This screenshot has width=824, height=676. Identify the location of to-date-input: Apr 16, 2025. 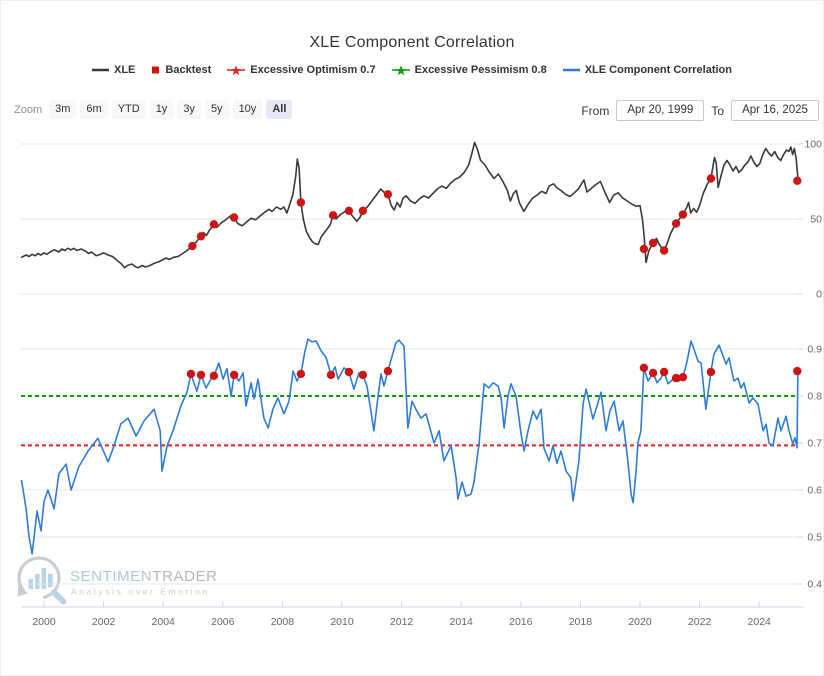
(775, 110).